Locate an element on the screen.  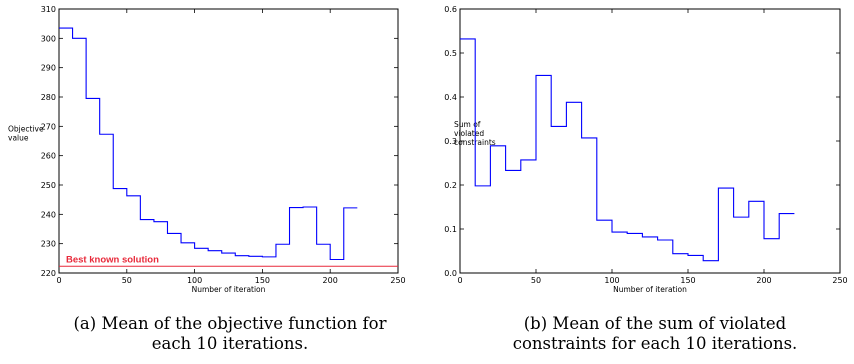
y-tick-label: 260 is located at coordinates (48, 156).